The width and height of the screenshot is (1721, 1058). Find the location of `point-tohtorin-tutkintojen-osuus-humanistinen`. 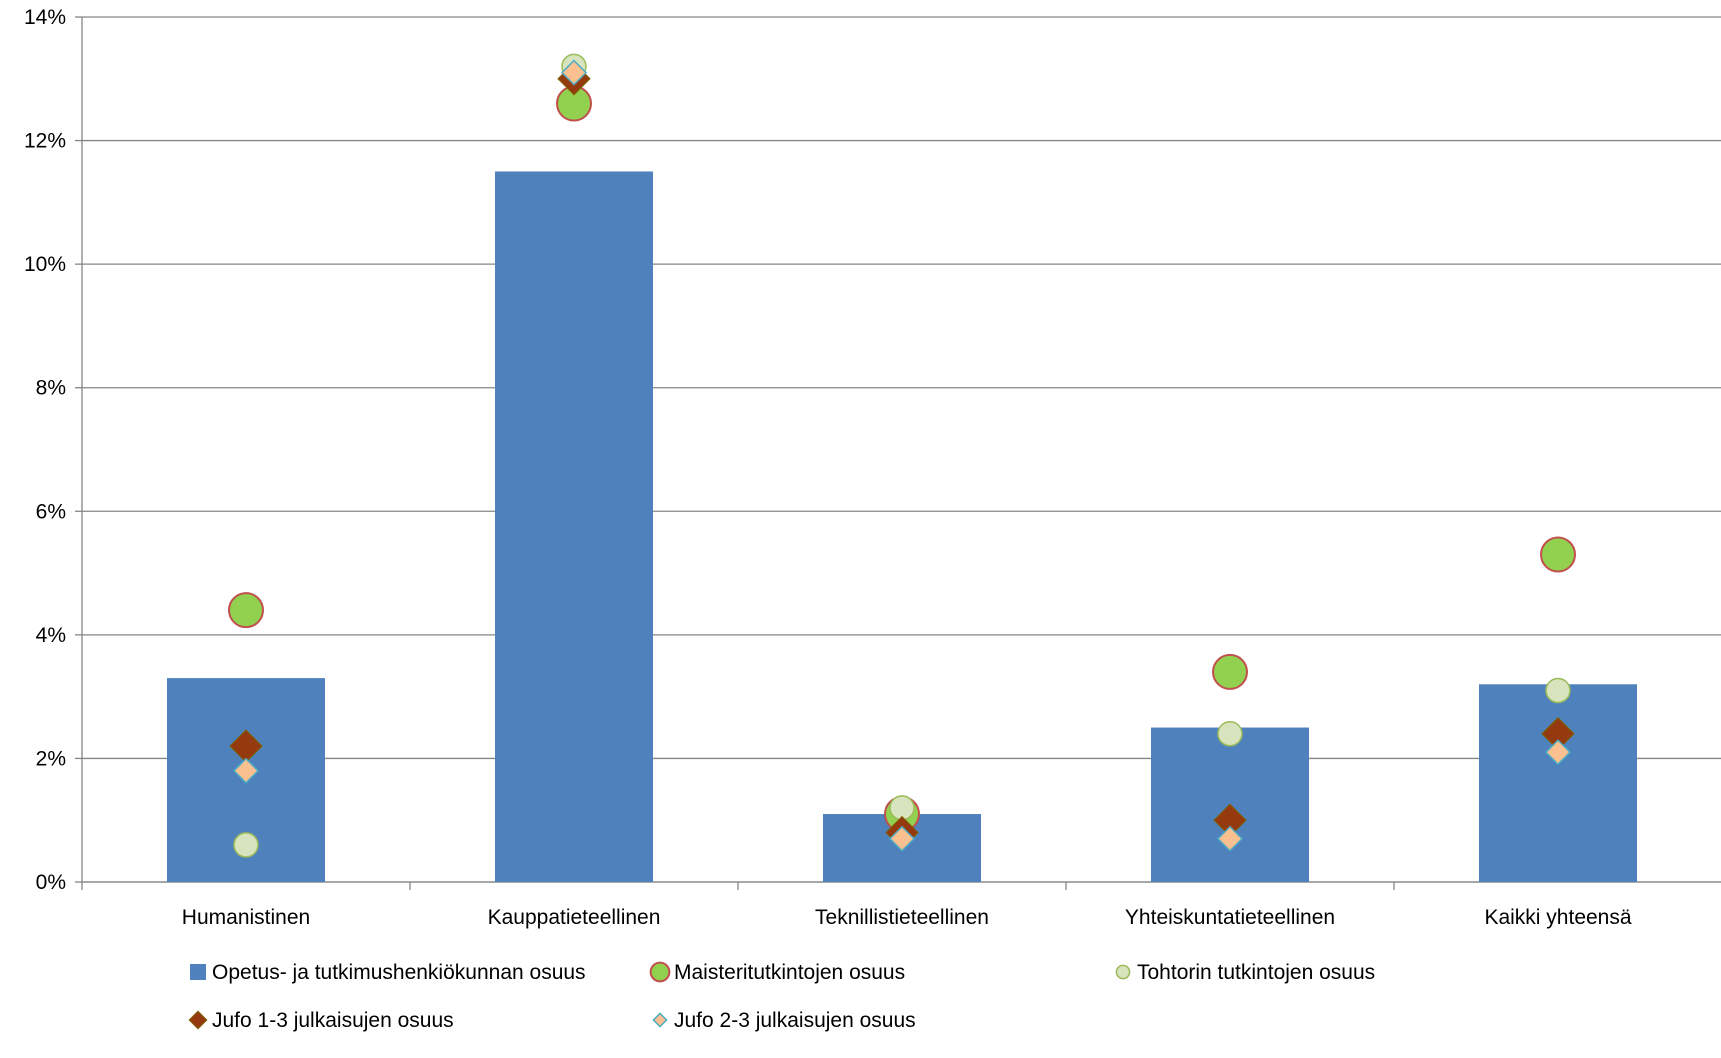

point-tohtorin-tutkintojen-osuus-humanistinen is located at coordinates (246, 845).